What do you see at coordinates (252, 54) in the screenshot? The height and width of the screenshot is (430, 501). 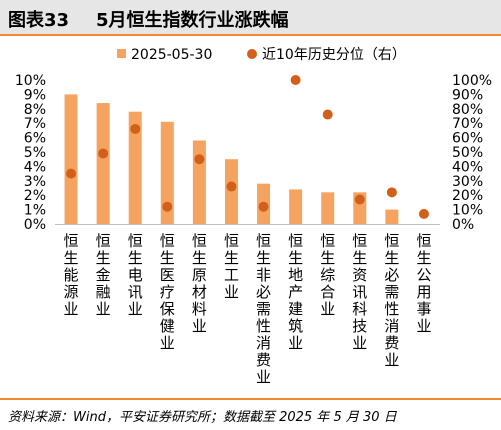 I see `legend-marker-dot` at bounding box center [252, 54].